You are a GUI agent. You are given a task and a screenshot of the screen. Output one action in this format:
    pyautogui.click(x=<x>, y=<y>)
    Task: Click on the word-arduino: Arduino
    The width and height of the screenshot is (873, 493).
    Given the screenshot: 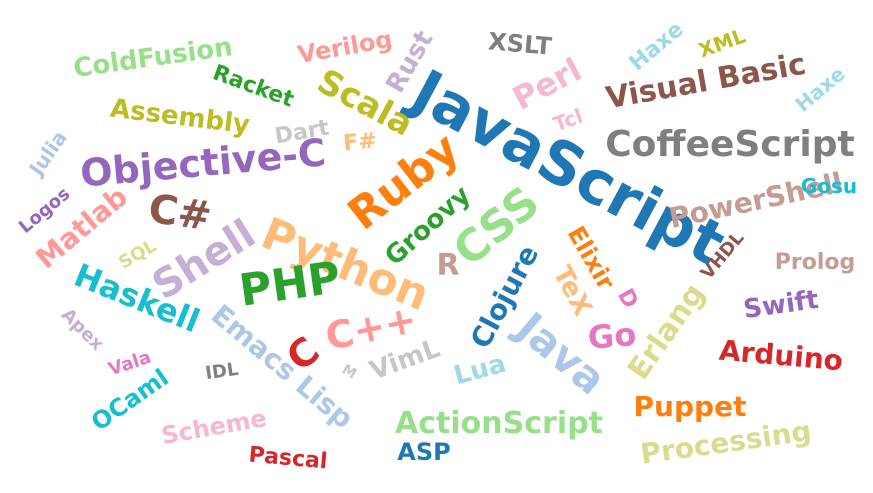 What is the action you would take?
    pyautogui.click(x=781, y=355)
    